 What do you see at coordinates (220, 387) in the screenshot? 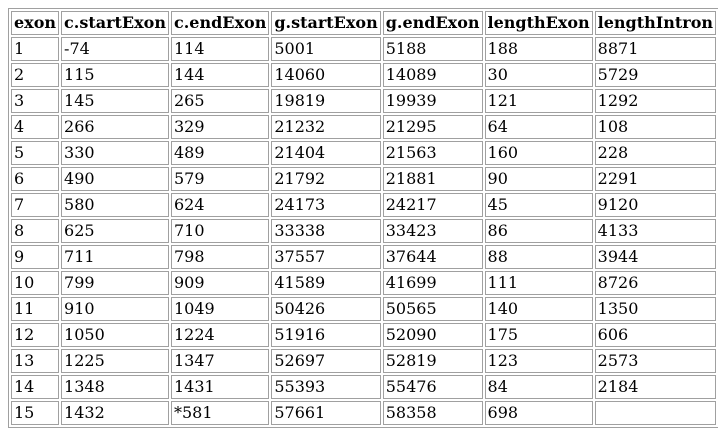
I see `cell-c-end-exon: 1431` at bounding box center [220, 387].